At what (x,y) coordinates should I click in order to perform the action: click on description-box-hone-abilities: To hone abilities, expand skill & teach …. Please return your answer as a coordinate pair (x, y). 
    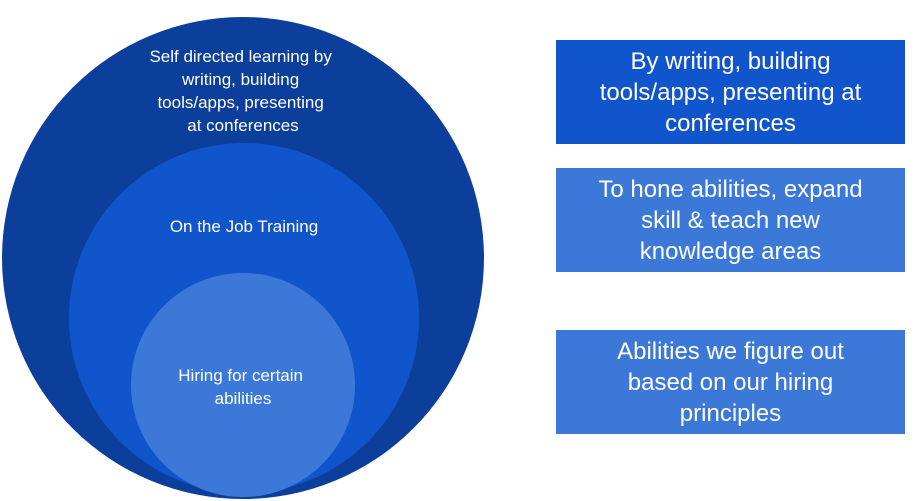
    Looking at the image, I should click on (730, 220).